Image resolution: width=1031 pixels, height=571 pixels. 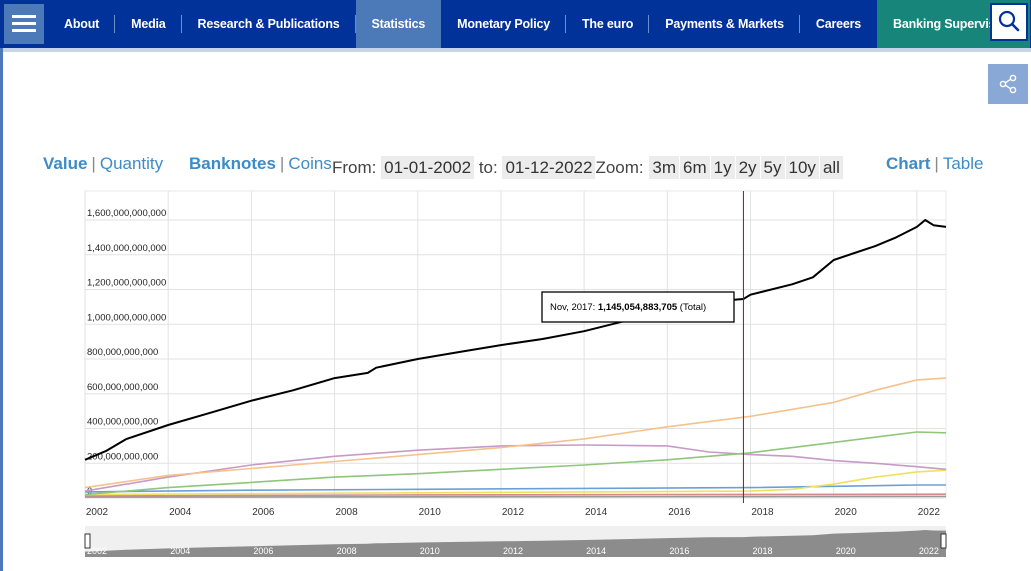 What do you see at coordinates (82, 24) in the screenshot?
I see `nav-item-about: About` at bounding box center [82, 24].